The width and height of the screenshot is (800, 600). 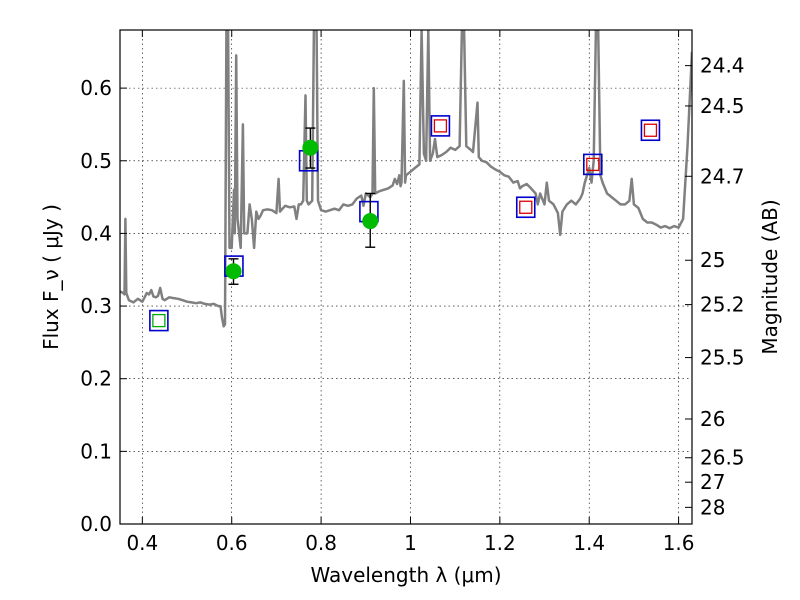 What do you see at coordinates (770, 276) in the screenshot?
I see `y-axis-right-label: Magnitude (AB)` at bounding box center [770, 276].